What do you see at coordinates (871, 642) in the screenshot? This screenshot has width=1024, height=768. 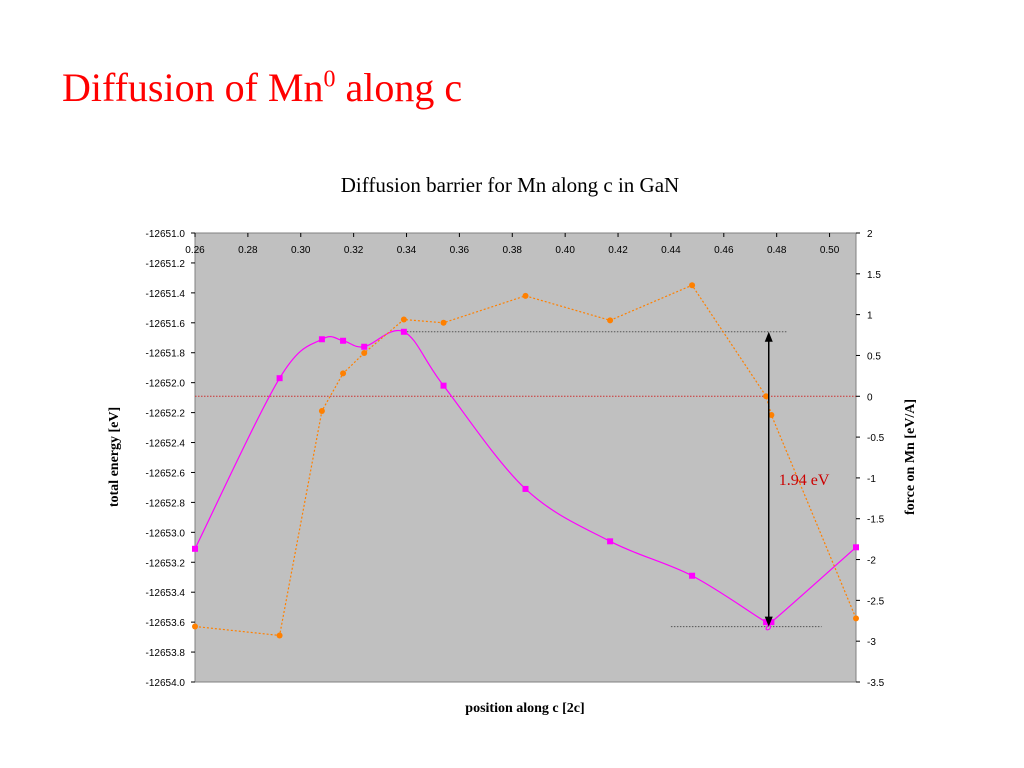 I see `y-right-tick-label: -3` at bounding box center [871, 642].